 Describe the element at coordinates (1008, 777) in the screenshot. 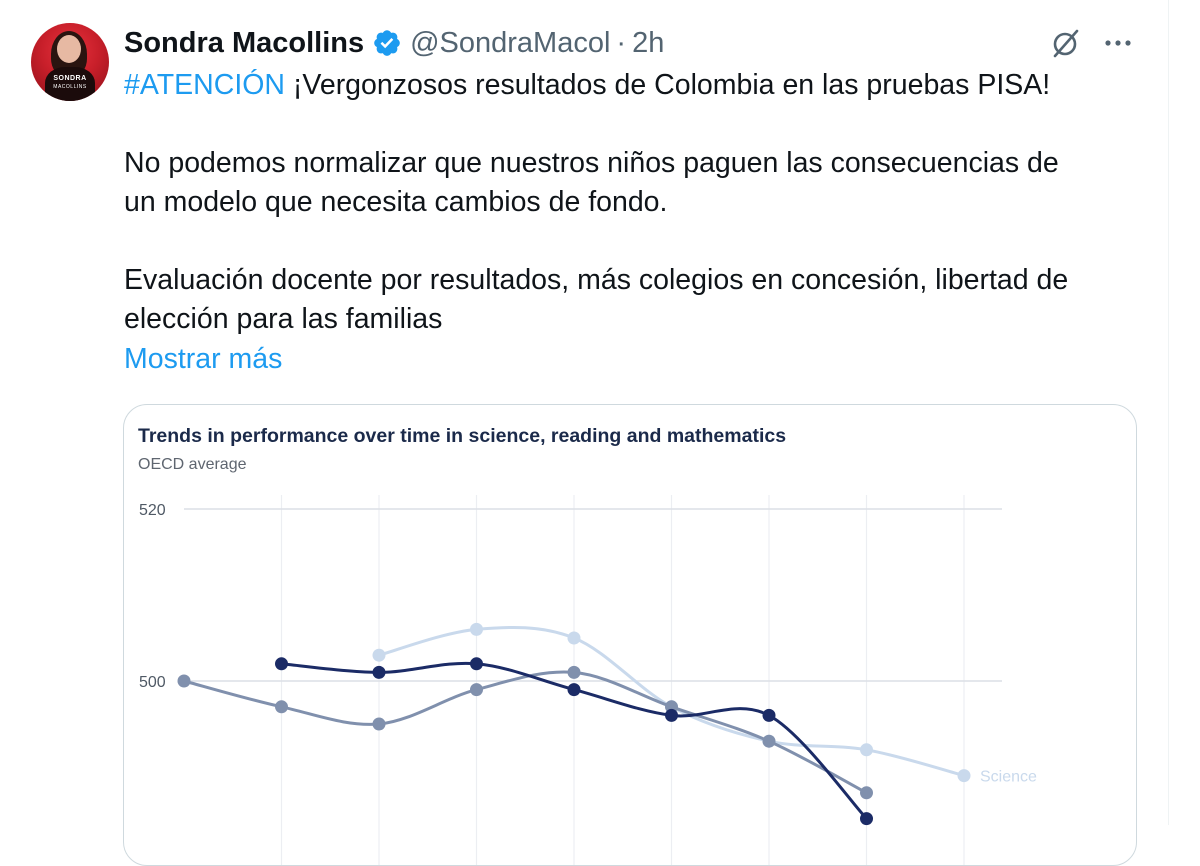

I see `series-label: Science` at that location.